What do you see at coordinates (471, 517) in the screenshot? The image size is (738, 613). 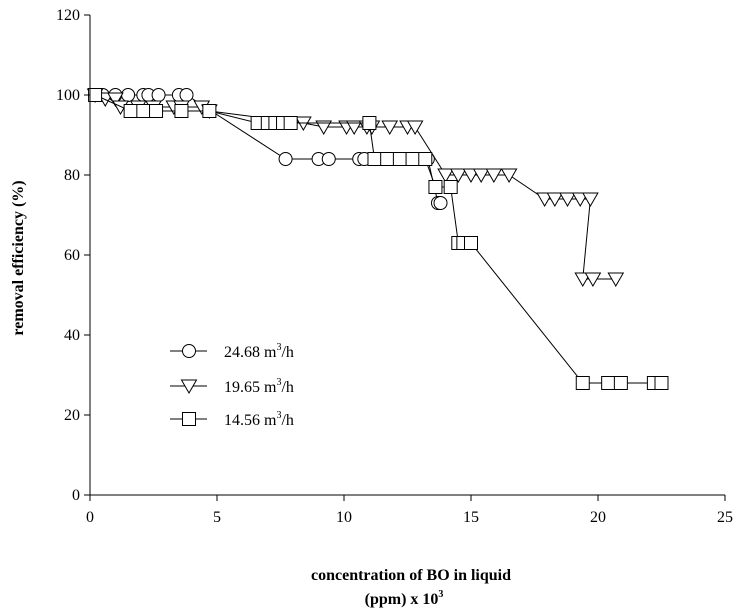 I see `x-tick-label: 15` at bounding box center [471, 517].